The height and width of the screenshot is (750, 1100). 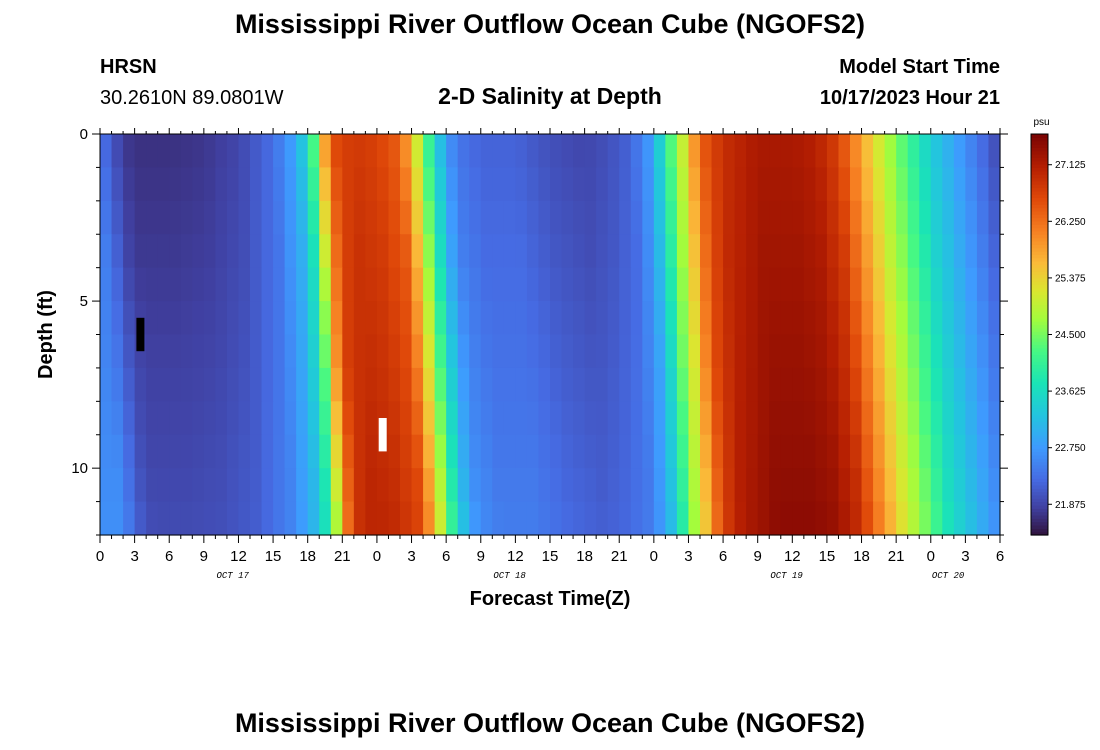 I want to click on colorbar-tick-label: 24.500, so click(x=1070, y=335).